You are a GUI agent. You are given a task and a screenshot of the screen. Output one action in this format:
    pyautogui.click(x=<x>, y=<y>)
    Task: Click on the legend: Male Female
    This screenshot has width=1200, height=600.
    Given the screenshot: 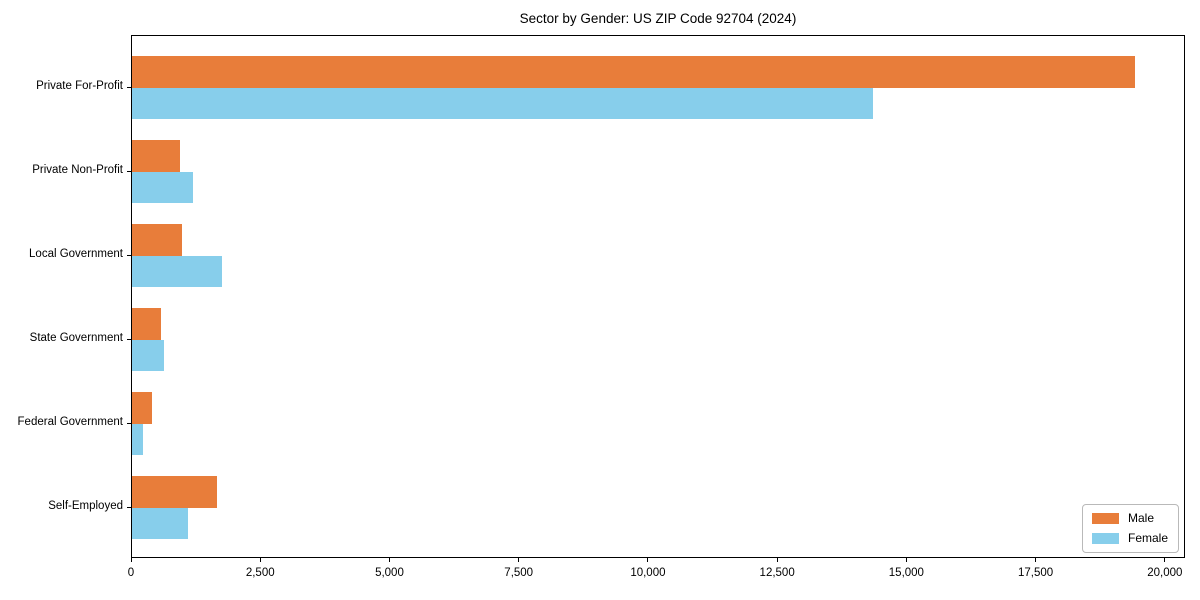 What is the action you would take?
    pyautogui.click(x=1130, y=528)
    